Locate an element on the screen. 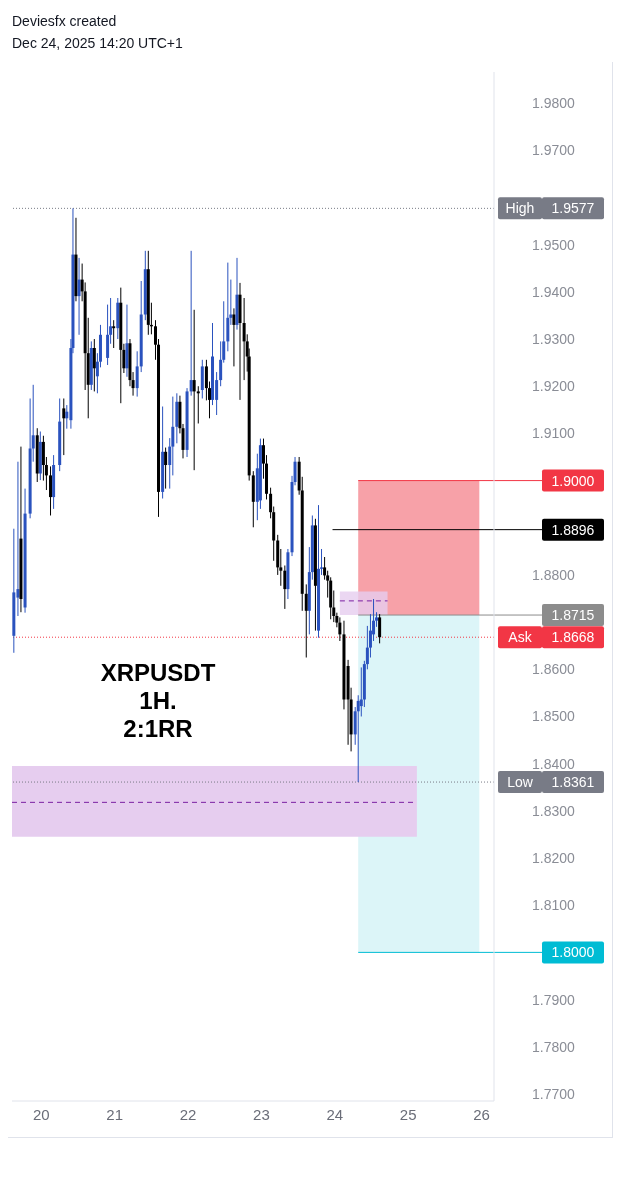 Image resolution: width=620 pixels, height=1200 pixels. y-tick-label: 1.9400 is located at coordinates (554, 291).